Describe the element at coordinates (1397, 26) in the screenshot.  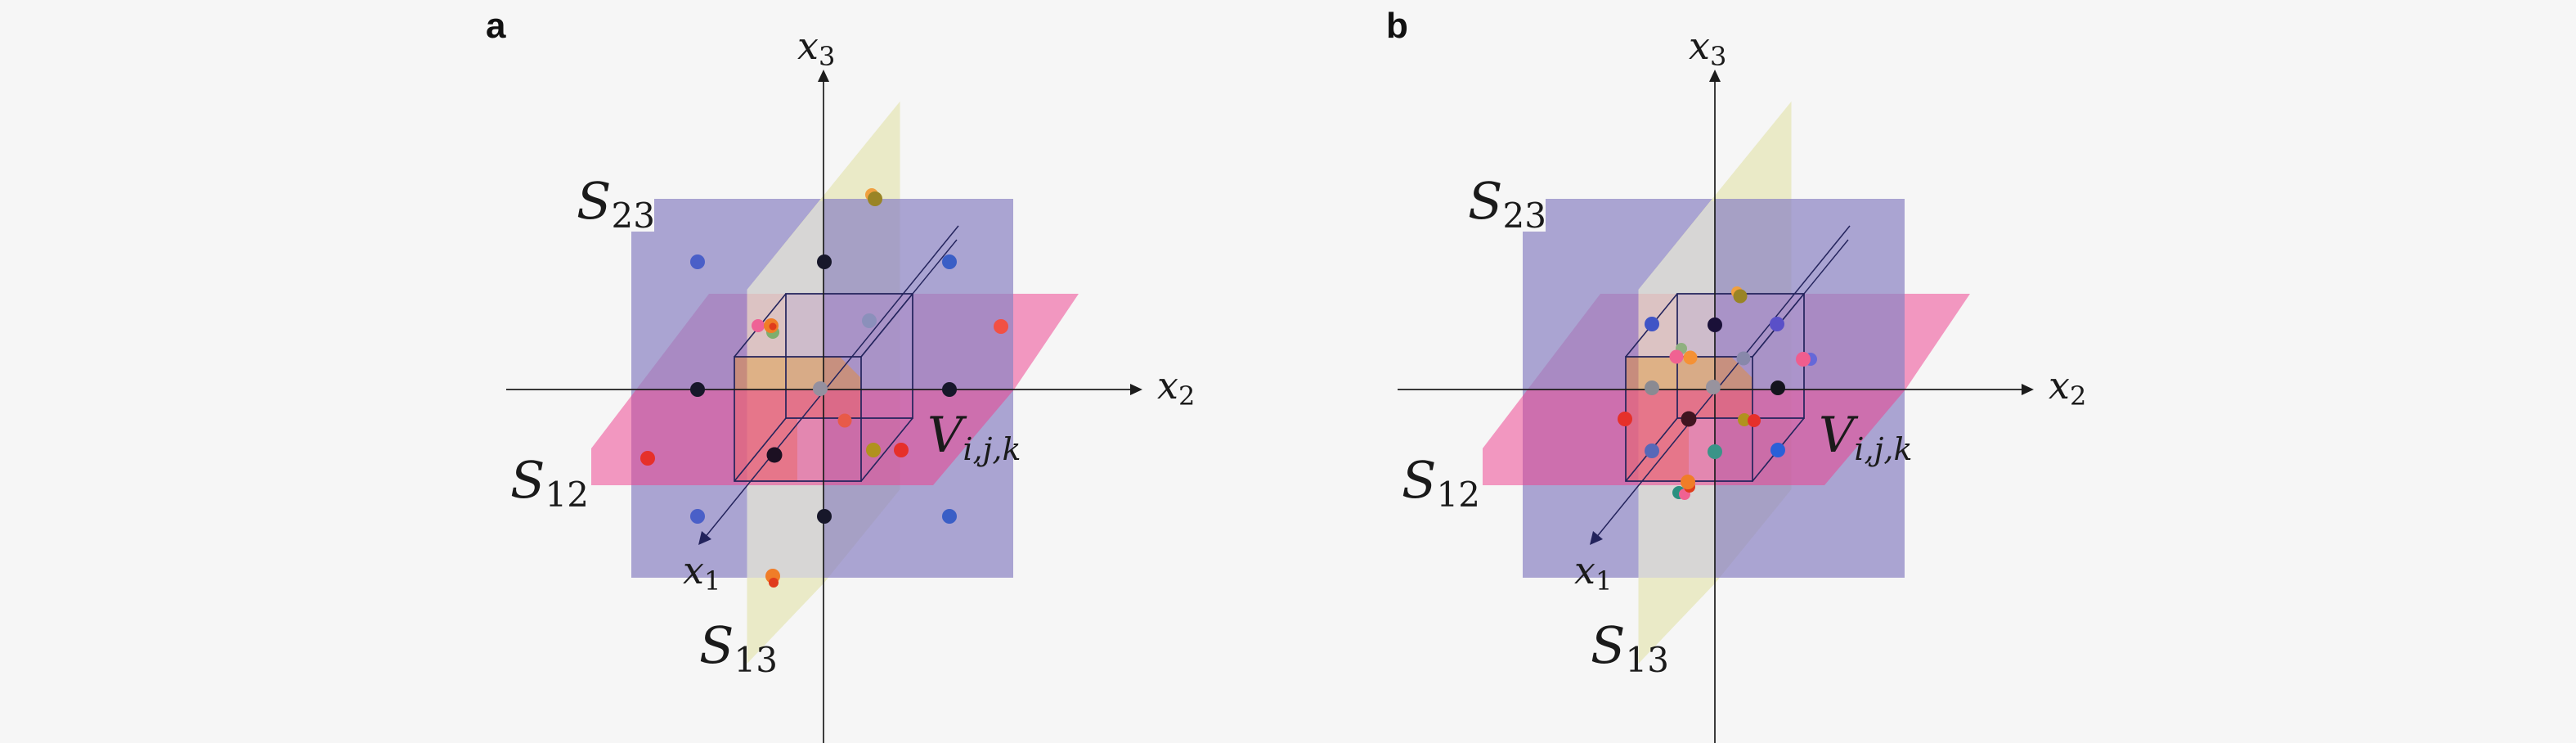
I see `panel-letter-b: b` at that location.